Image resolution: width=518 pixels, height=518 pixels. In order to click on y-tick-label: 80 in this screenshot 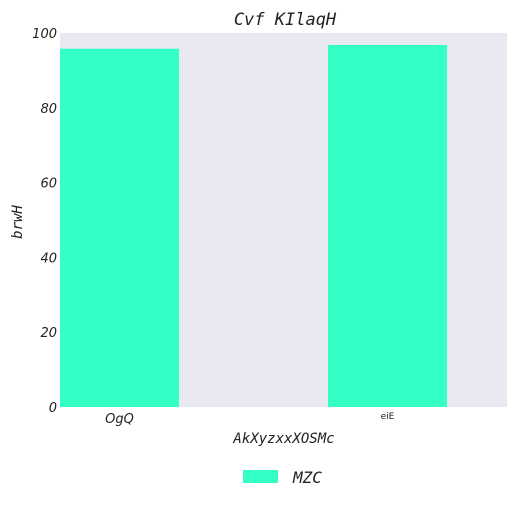, I will do `click(48, 109)`.